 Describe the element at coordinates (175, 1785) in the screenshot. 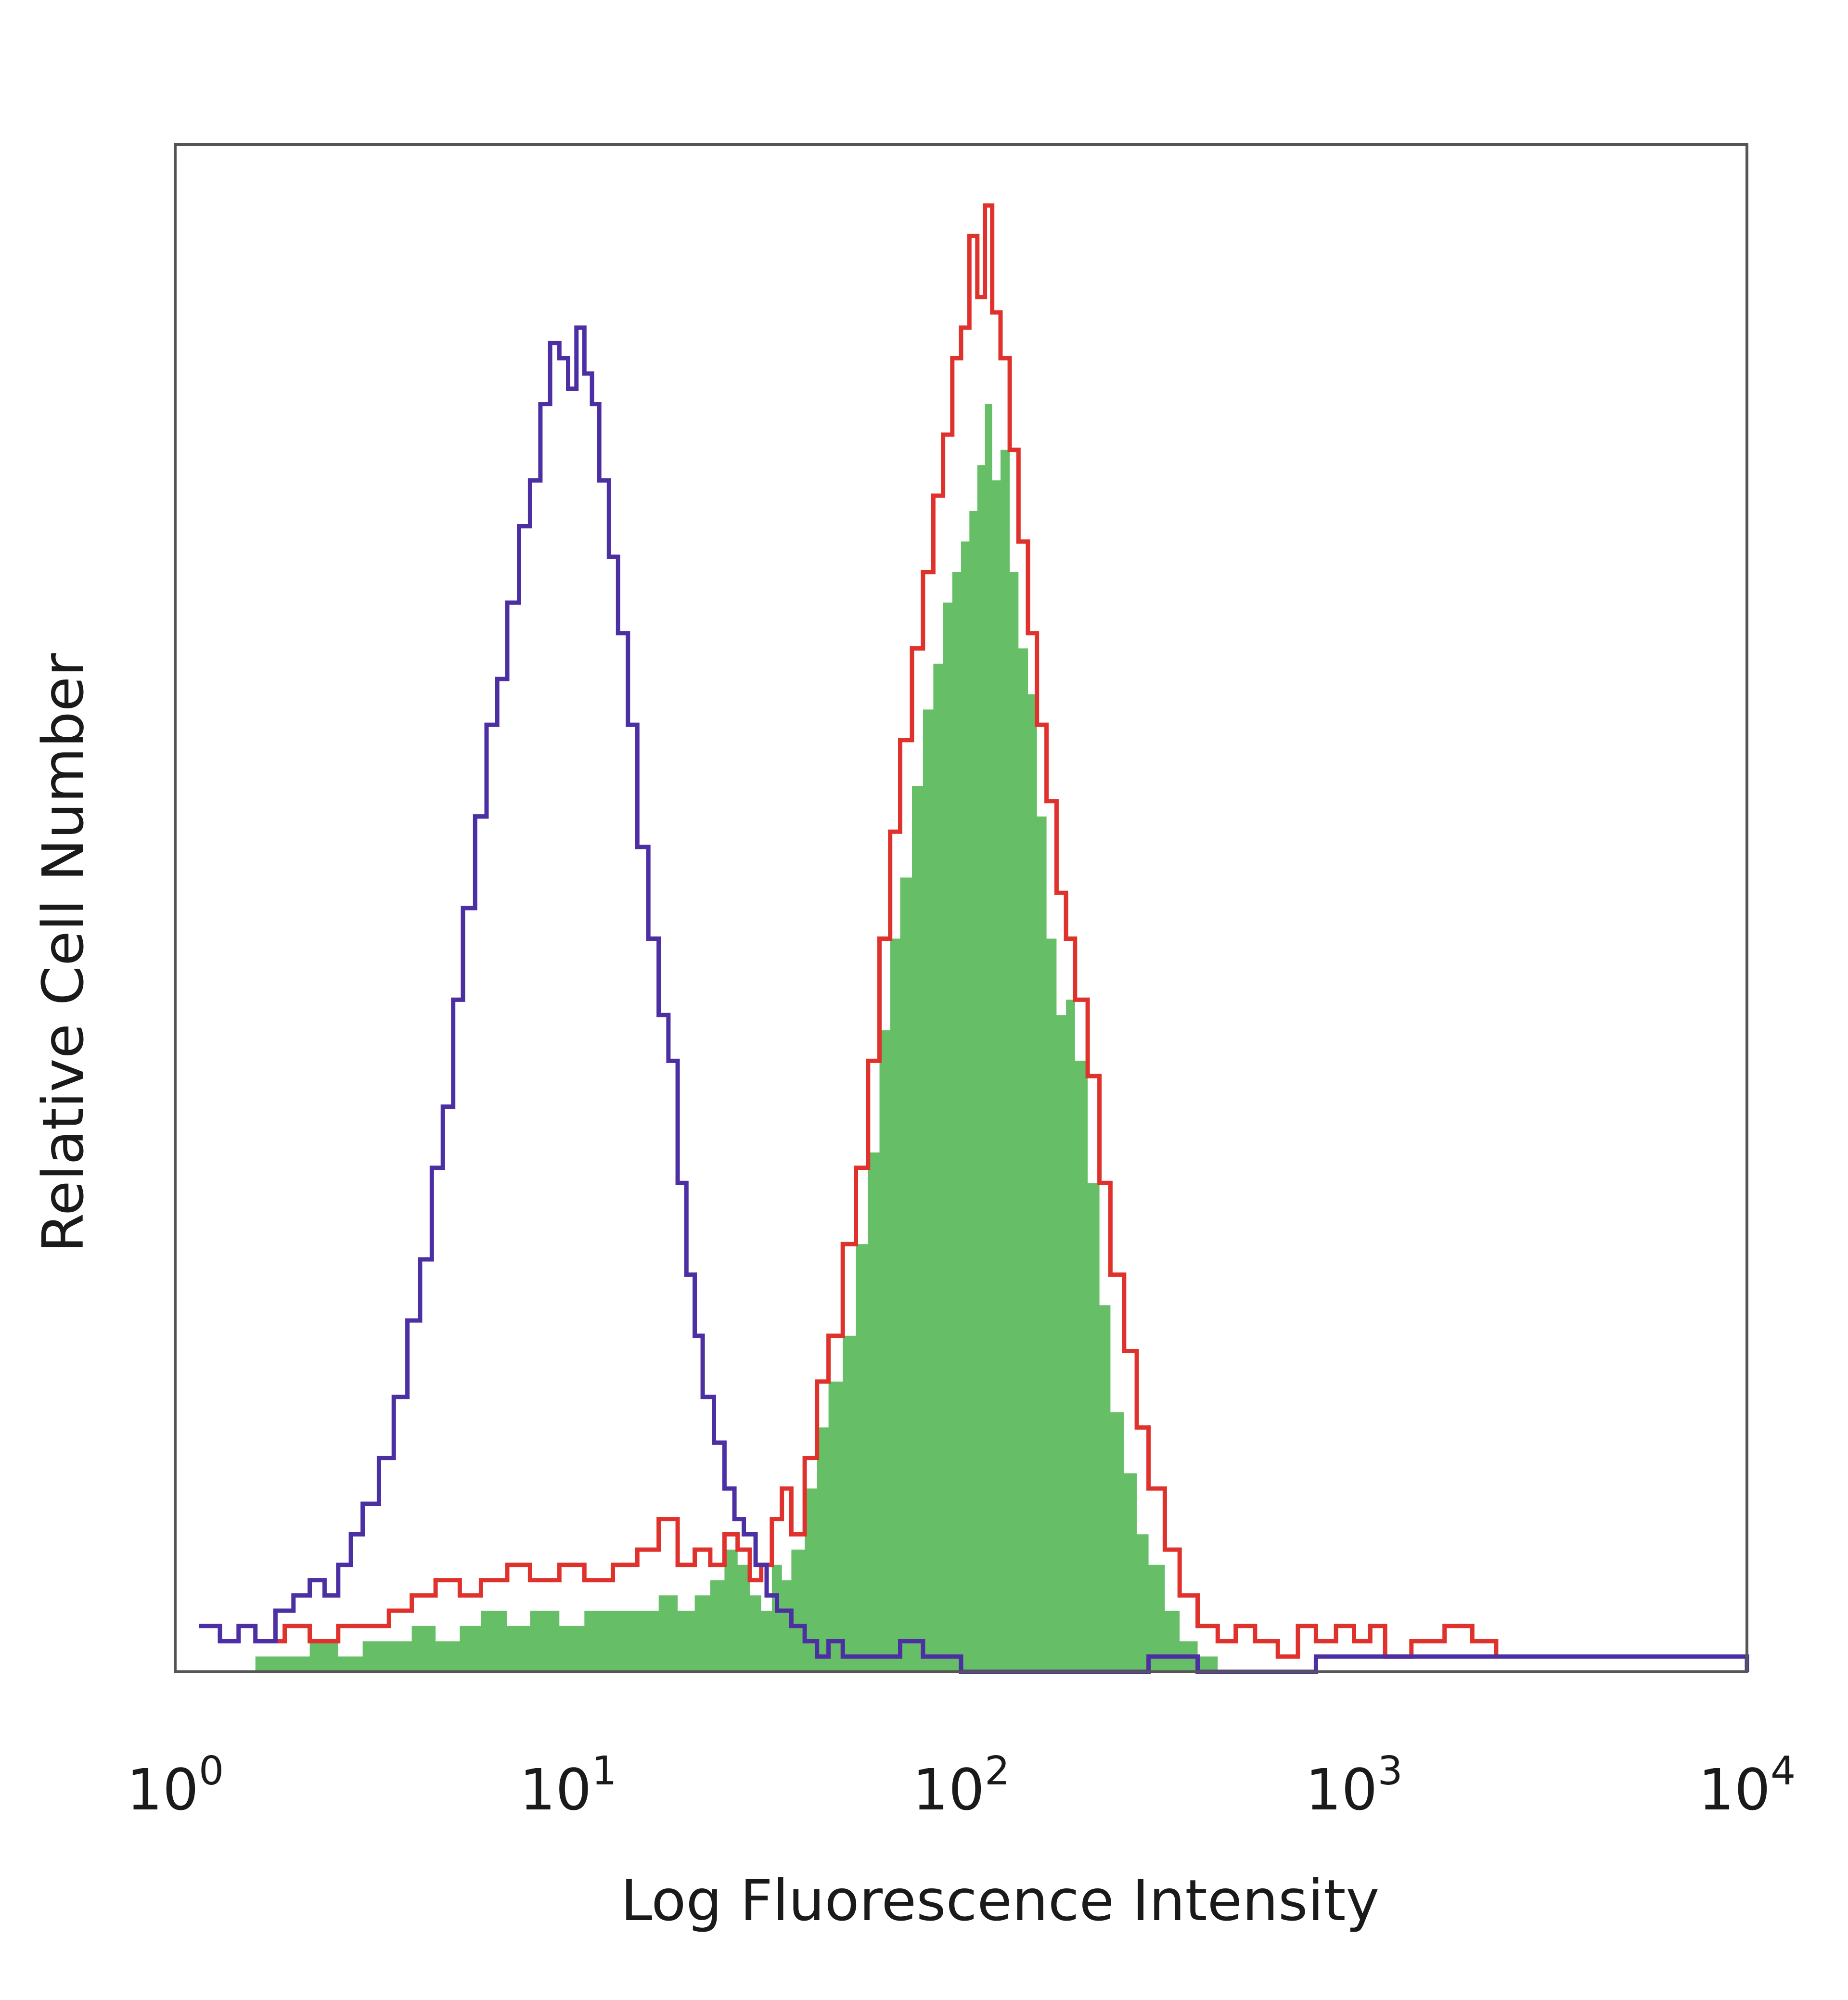

I see `x-tick-label-0: 10⁰` at that location.